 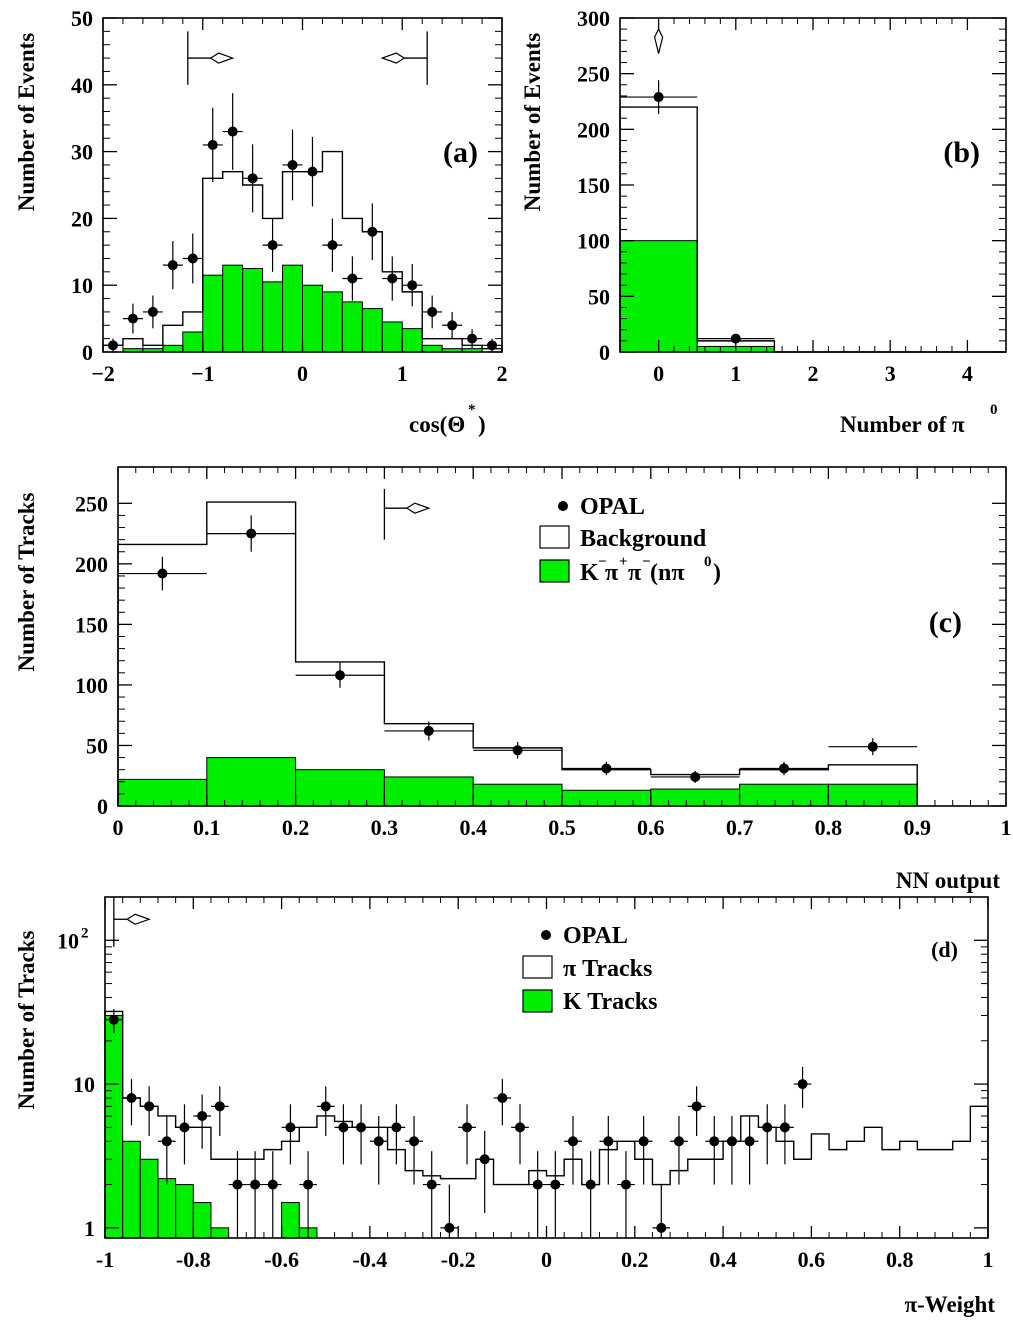 What do you see at coordinates (546, 935) in the screenshot?
I see `legend-marker-dot` at bounding box center [546, 935].